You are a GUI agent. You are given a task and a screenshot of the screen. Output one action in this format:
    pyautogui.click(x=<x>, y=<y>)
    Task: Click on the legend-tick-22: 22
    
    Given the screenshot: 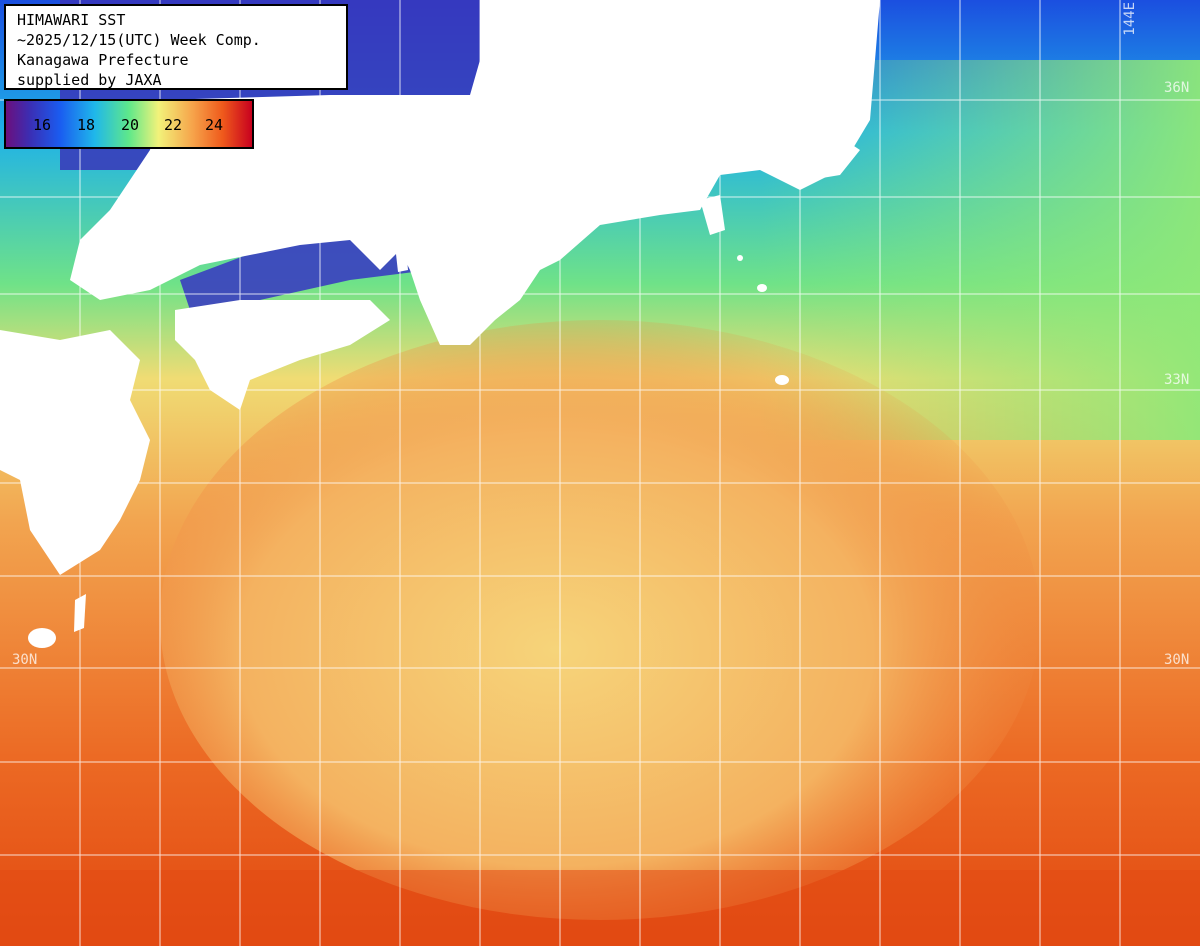 What is the action you would take?
    pyautogui.click(x=173, y=125)
    